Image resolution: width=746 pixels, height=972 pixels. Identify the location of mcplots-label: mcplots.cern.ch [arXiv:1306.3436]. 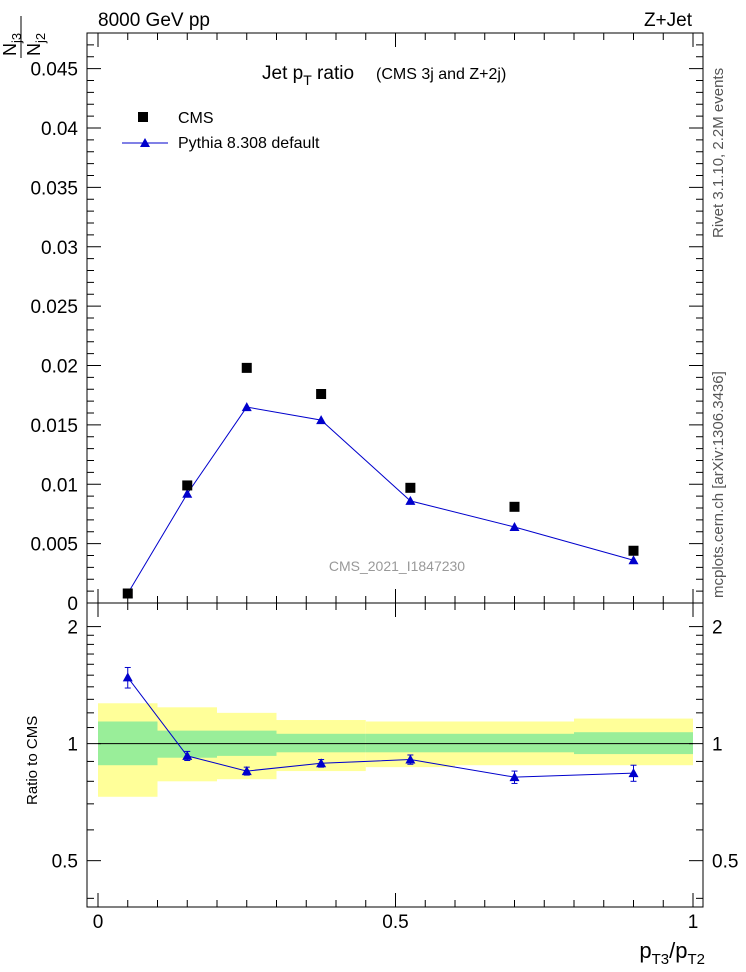
(718, 484).